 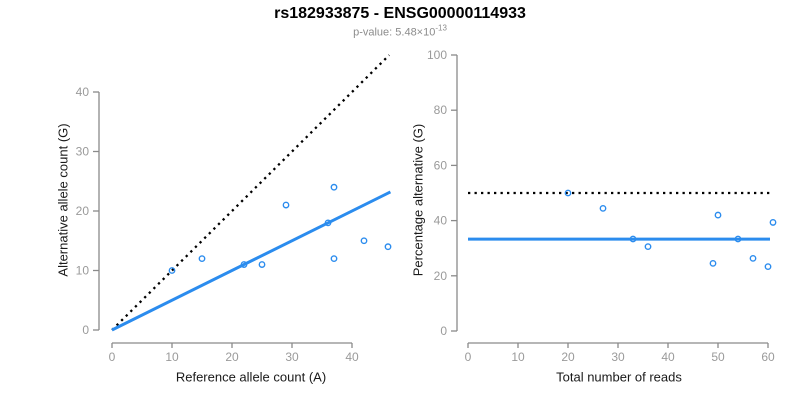 I want to click on right-xaxis-title: Total number of reads, so click(x=619, y=377).